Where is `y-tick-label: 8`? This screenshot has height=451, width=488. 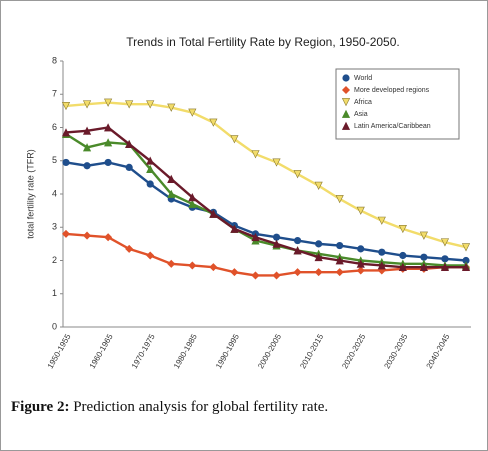 y-tick-label: 8 is located at coordinates (54, 60).